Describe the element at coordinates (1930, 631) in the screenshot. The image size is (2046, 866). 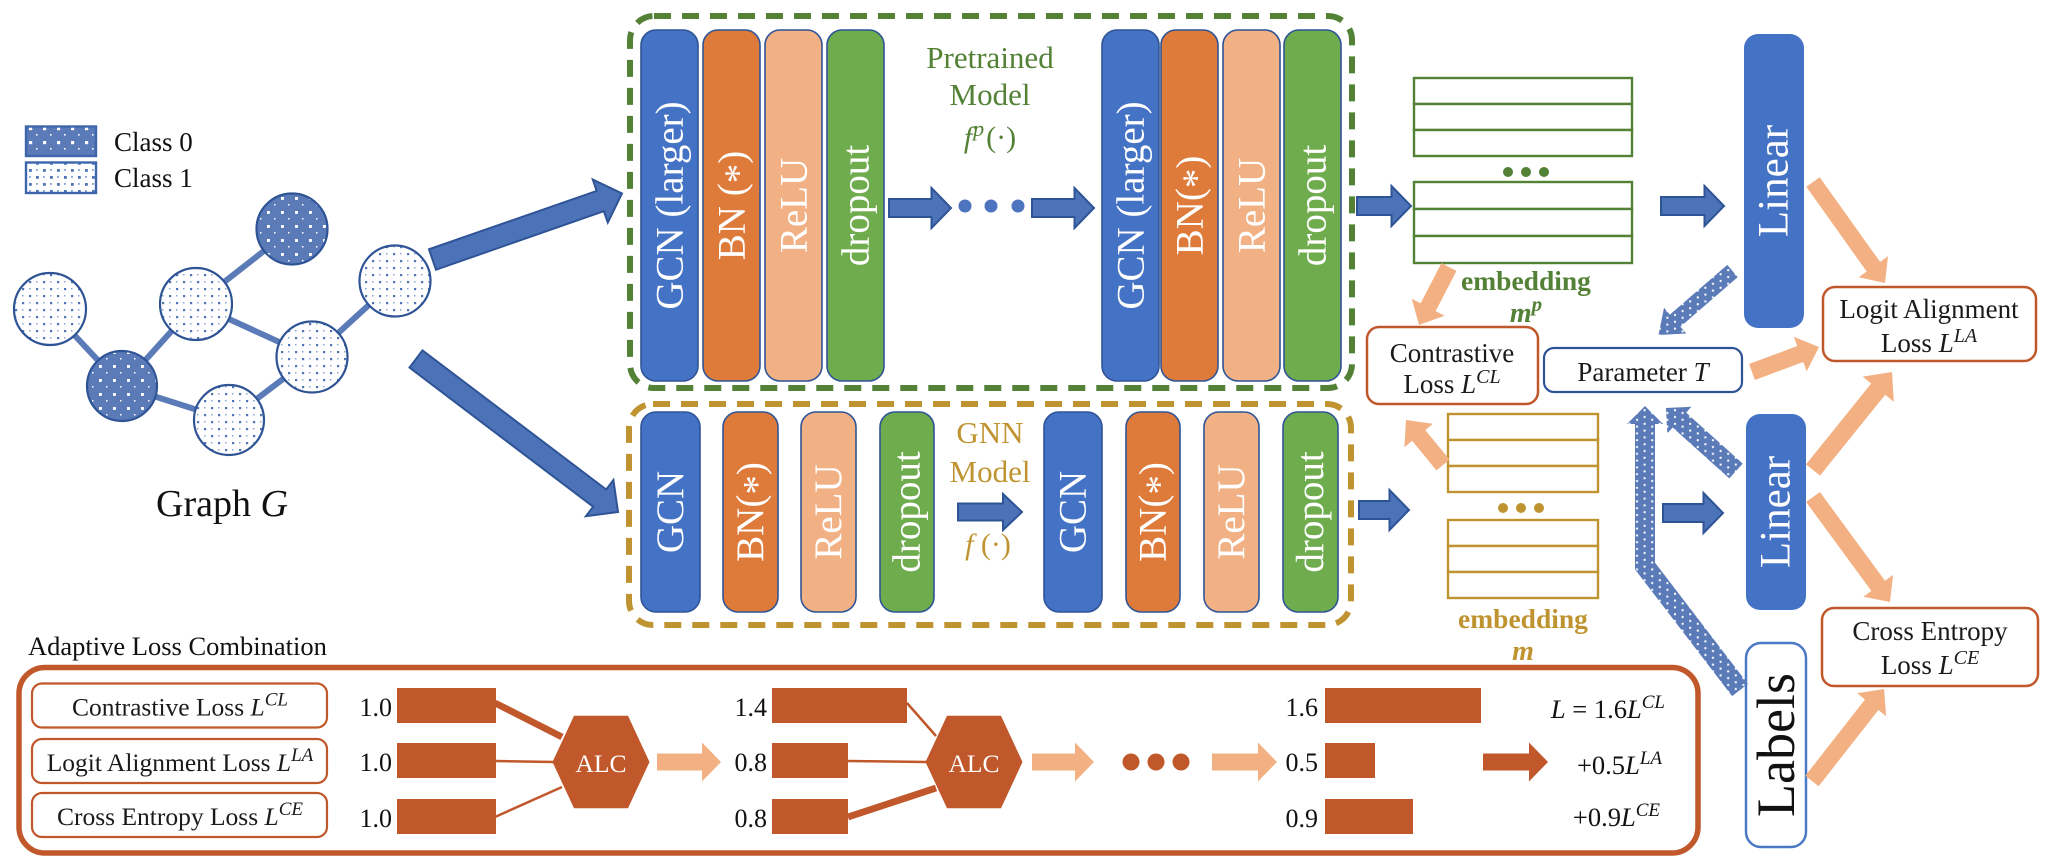
I see `svg-text: Cross Entropy` at that location.